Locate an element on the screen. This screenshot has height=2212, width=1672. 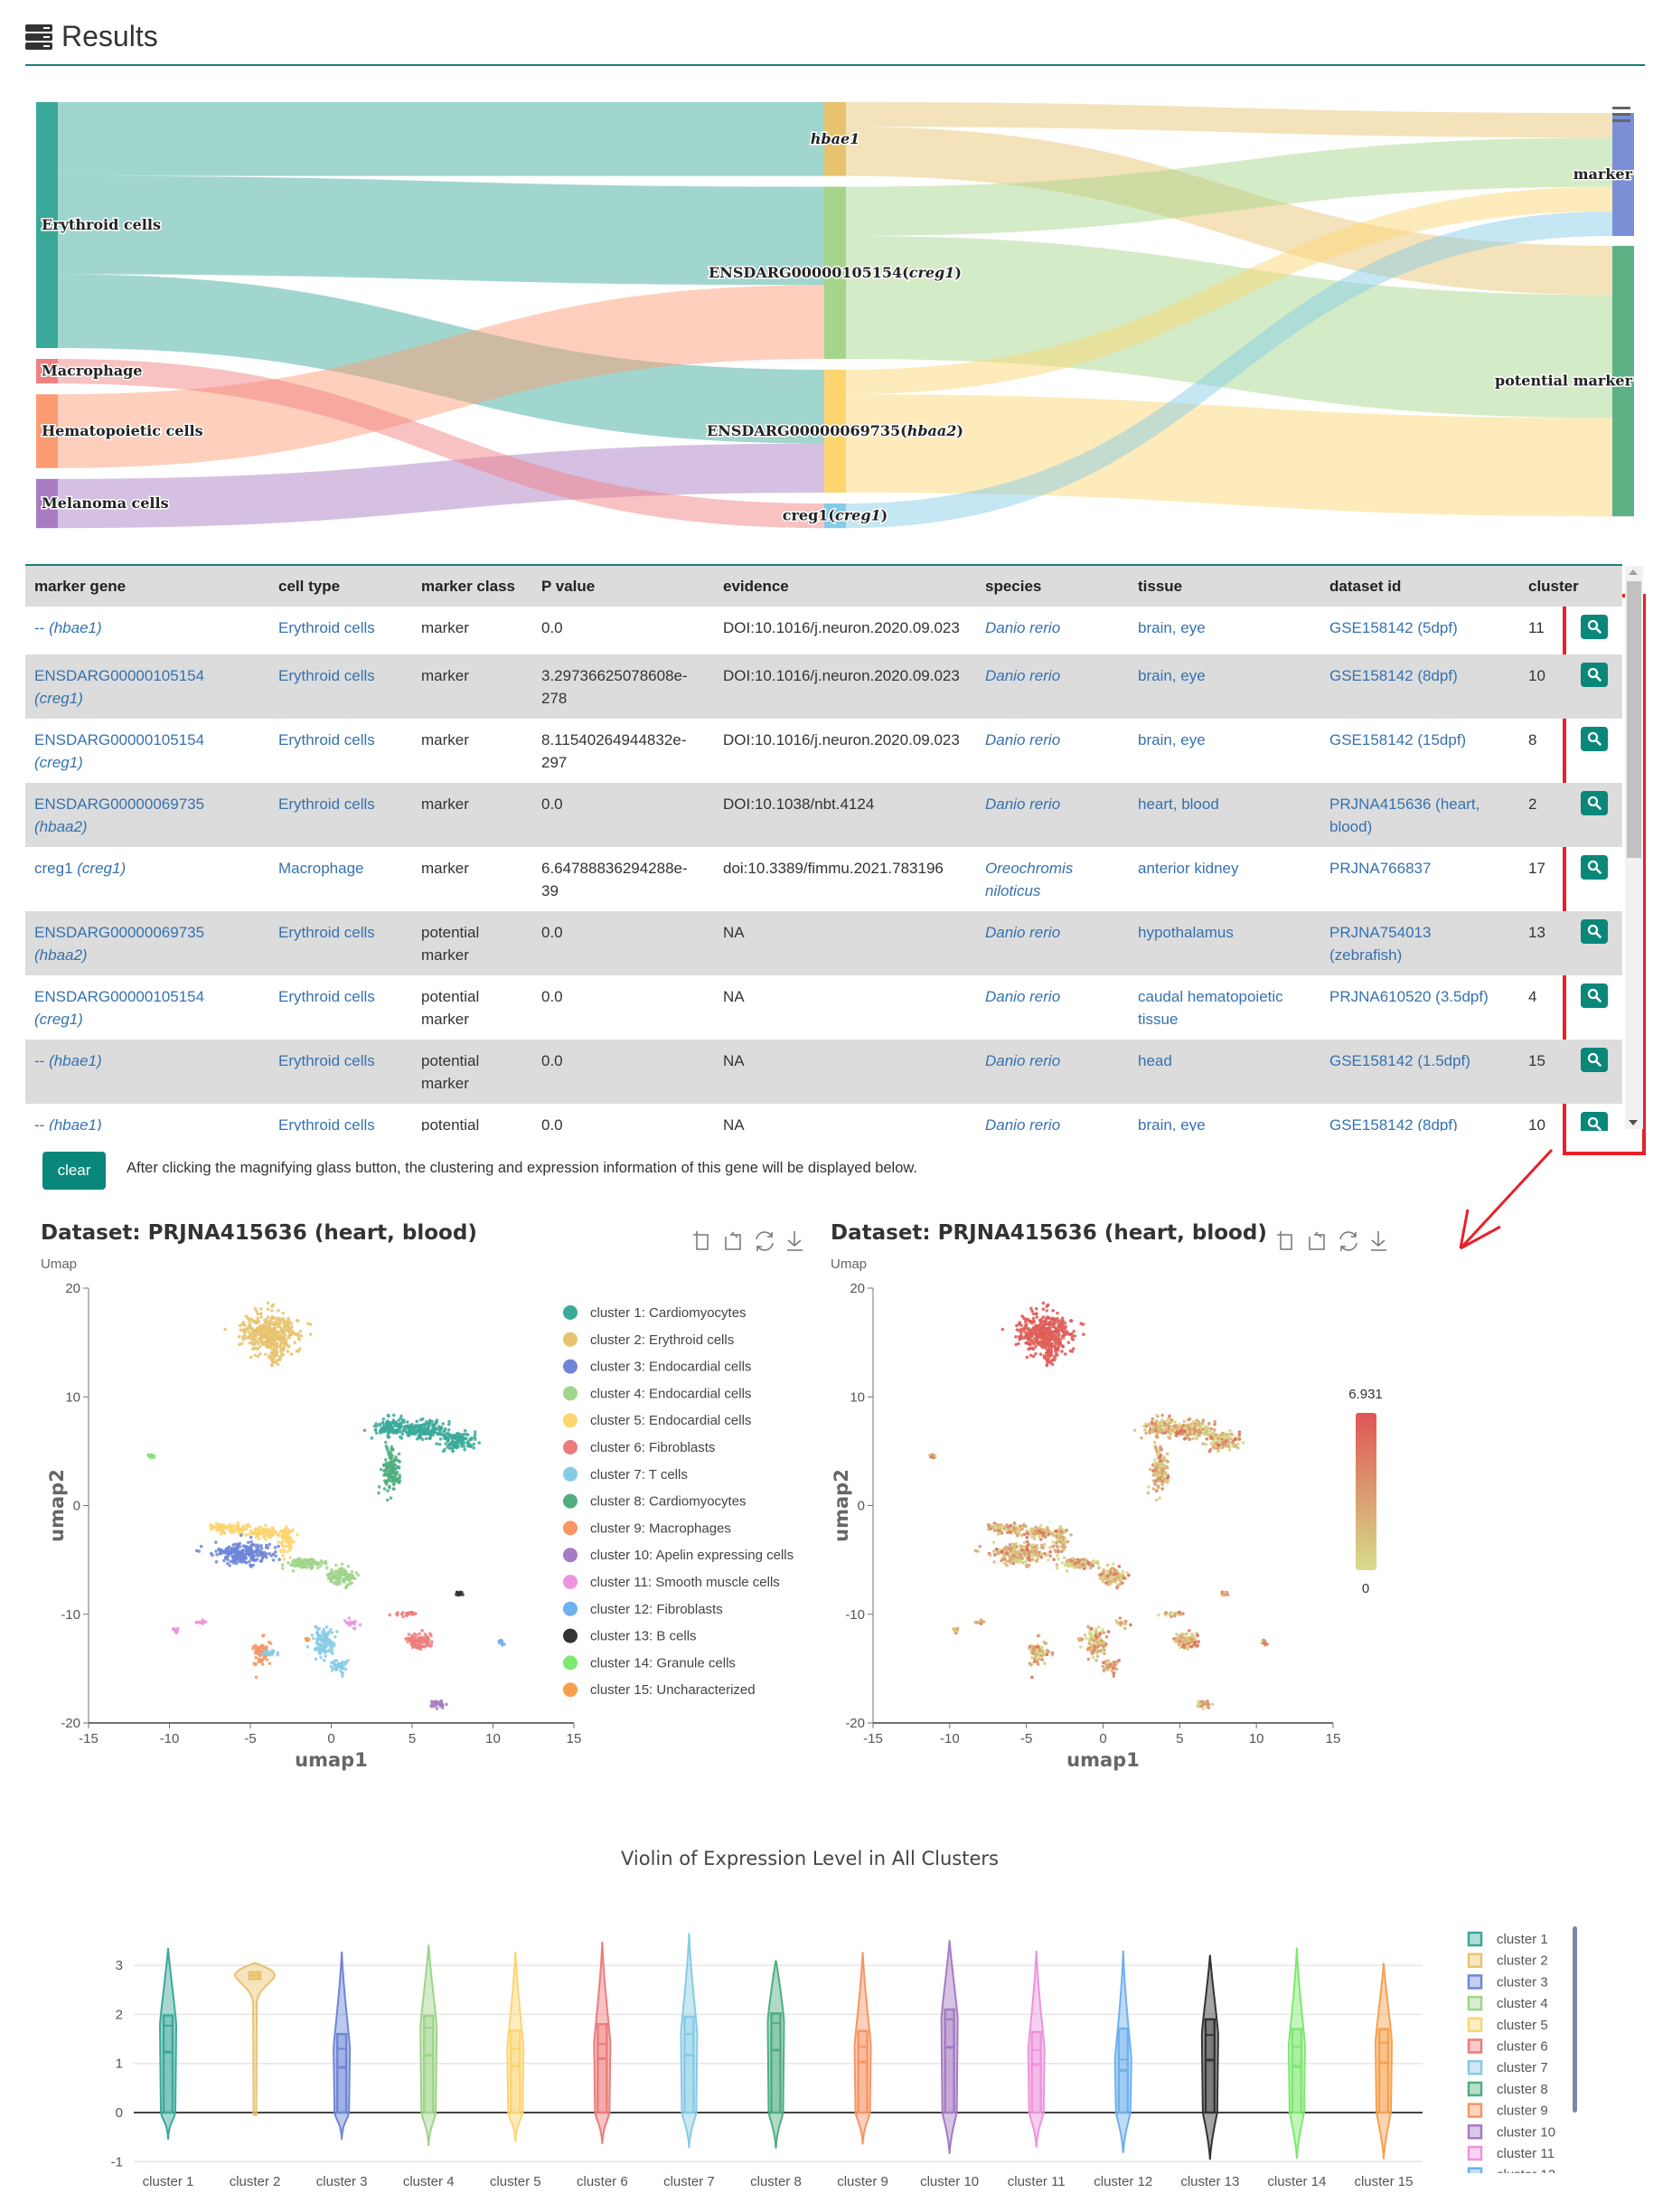
dataset-link: PRJNA766837 is located at coordinates (1380, 868).